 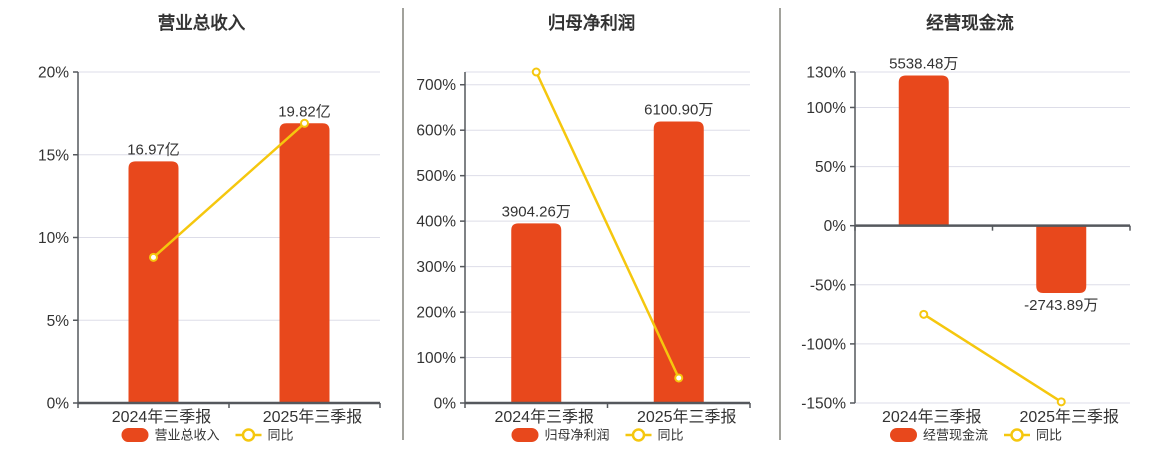 I want to click on legend-bar-series: 营业总收入, so click(x=170, y=435).